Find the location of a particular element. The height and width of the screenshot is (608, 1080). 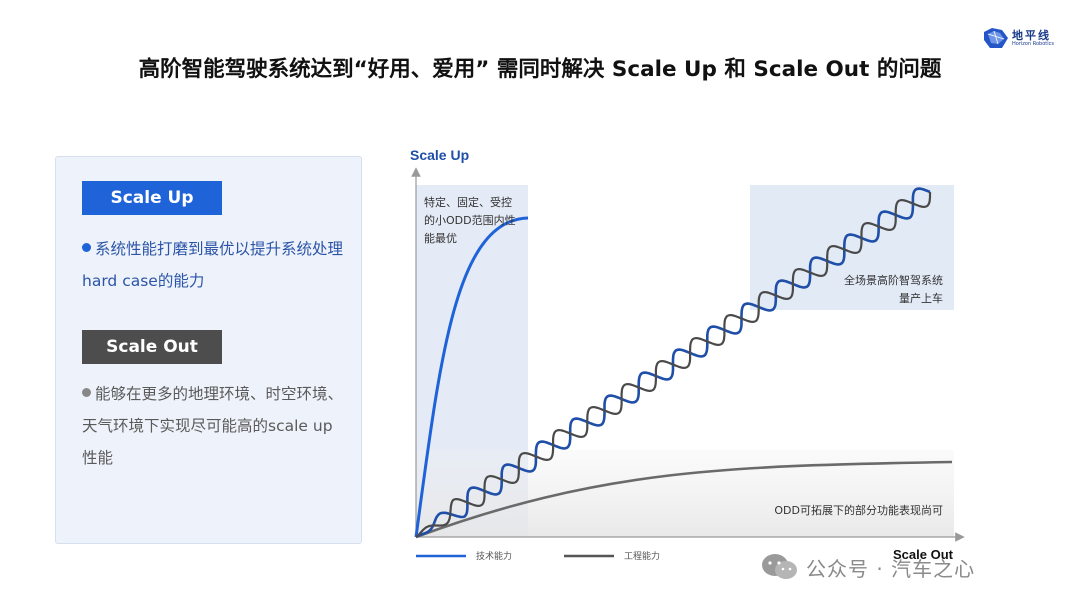

annotation-top-left-line-1: 特定、固定、受控 is located at coordinates (468, 202).